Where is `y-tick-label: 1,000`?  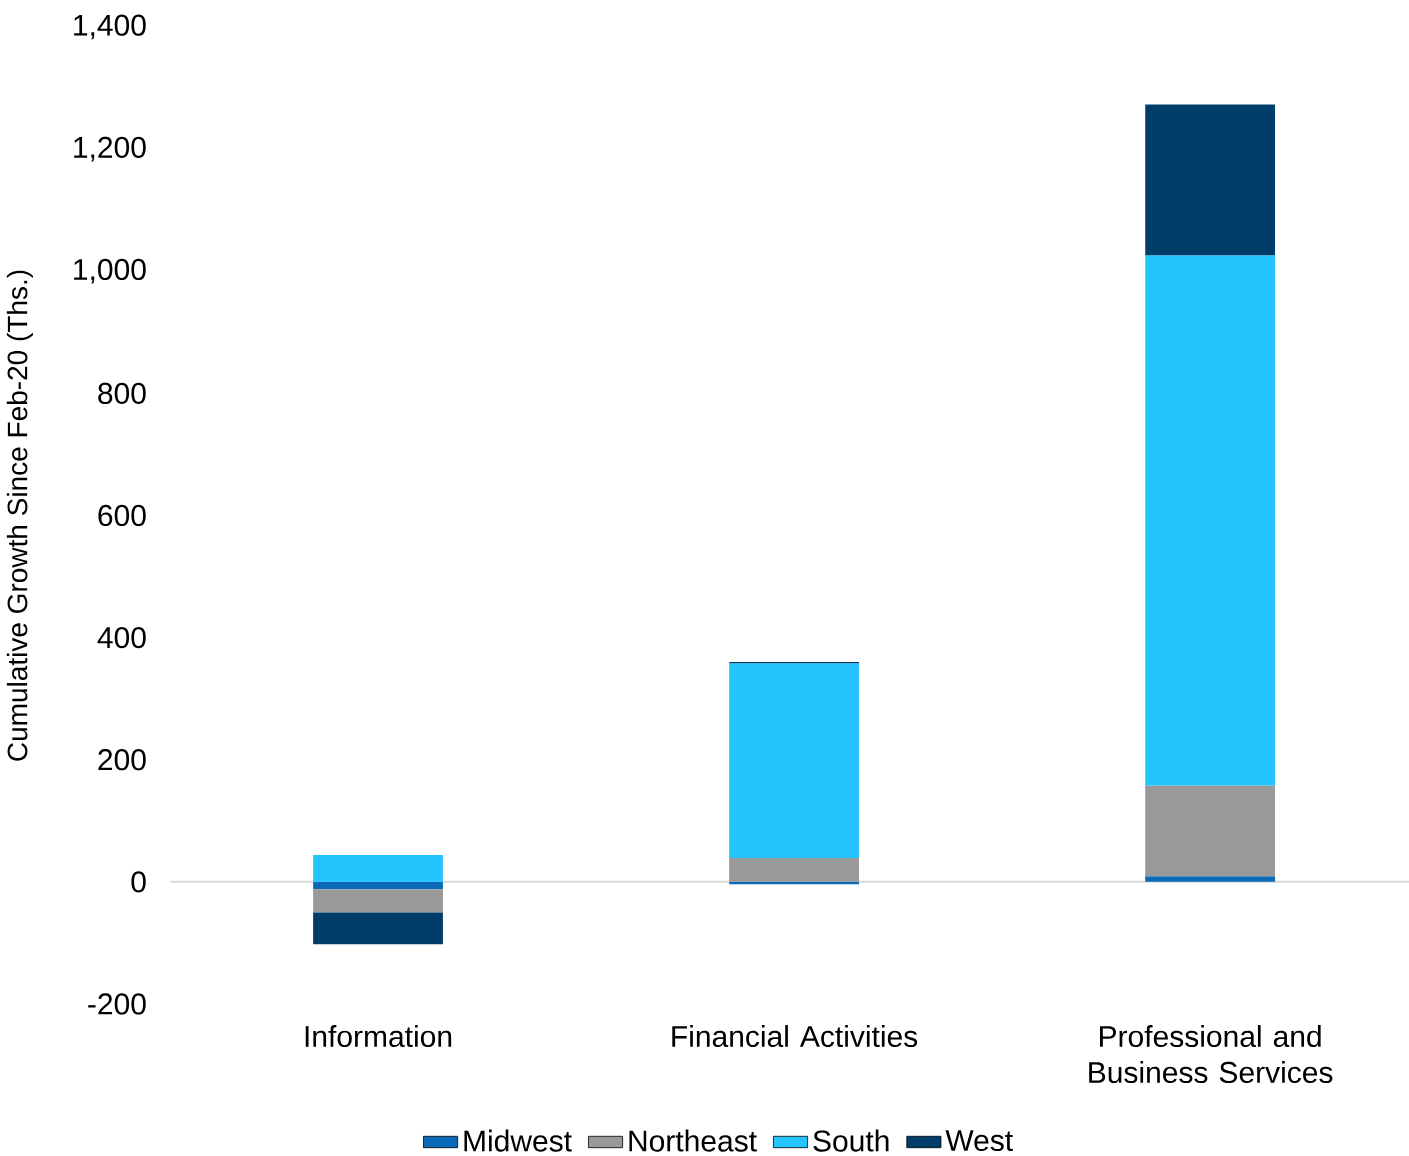 y-tick-label: 1,000 is located at coordinates (110, 271).